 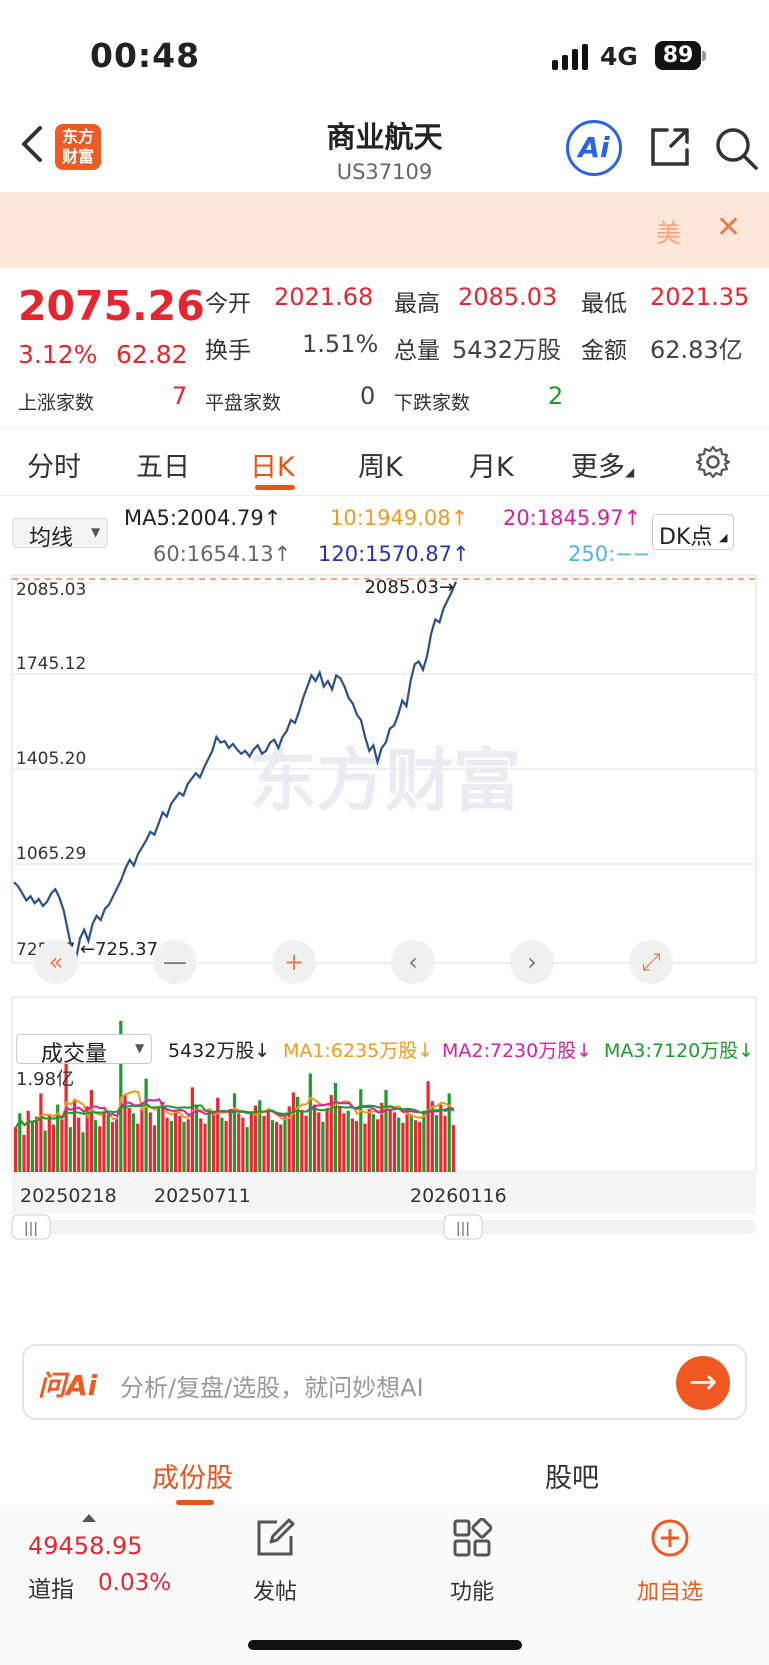 What do you see at coordinates (56, 962) in the screenshot?
I see `jump-start-button: «` at bounding box center [56, 962].